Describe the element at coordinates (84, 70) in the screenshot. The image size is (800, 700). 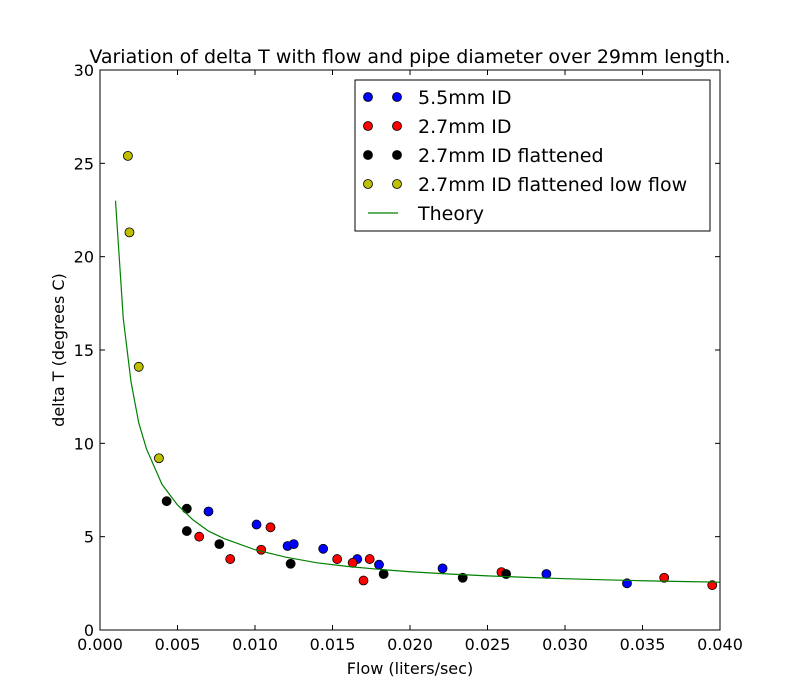
I see `y-tick-label: 30` at that location.